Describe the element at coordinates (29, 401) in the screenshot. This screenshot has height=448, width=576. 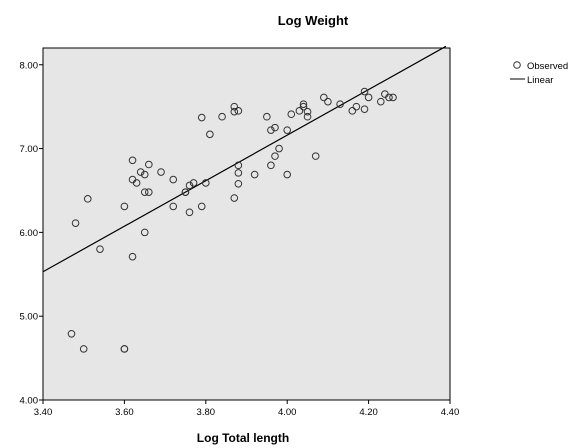
I see `y-tick-label: 4.00` at that location.